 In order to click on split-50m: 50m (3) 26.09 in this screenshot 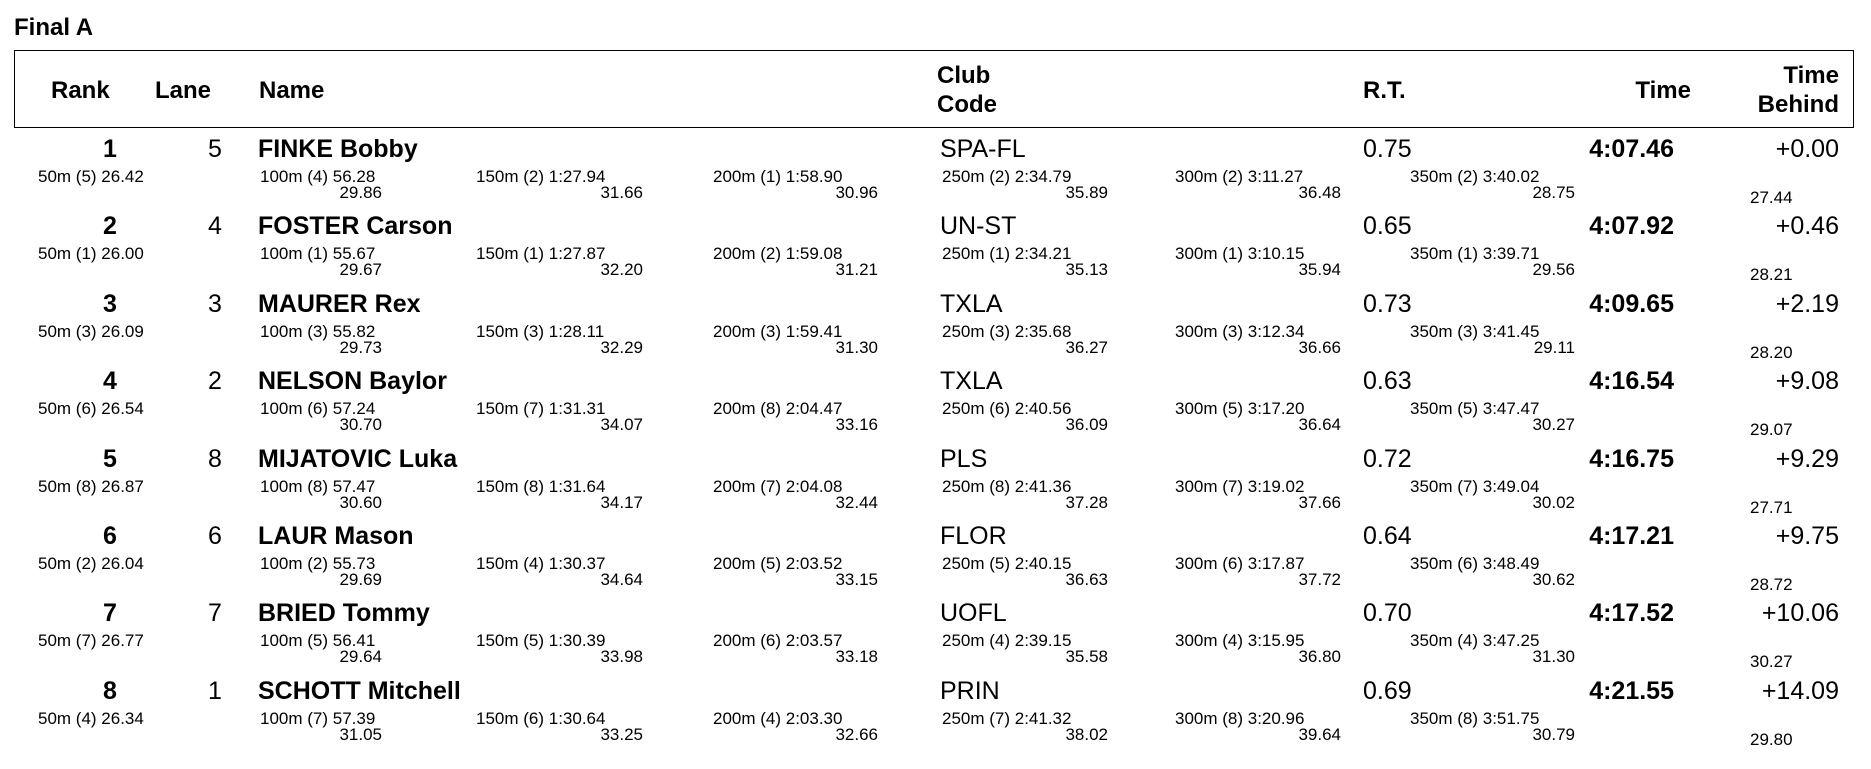, I will do `click(91, 331)`.